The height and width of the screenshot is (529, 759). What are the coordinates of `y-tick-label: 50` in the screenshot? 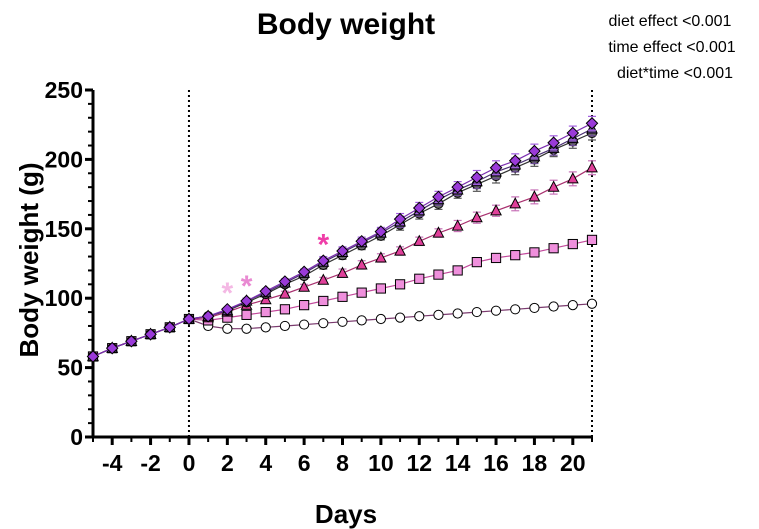 It's located at (70, 368).